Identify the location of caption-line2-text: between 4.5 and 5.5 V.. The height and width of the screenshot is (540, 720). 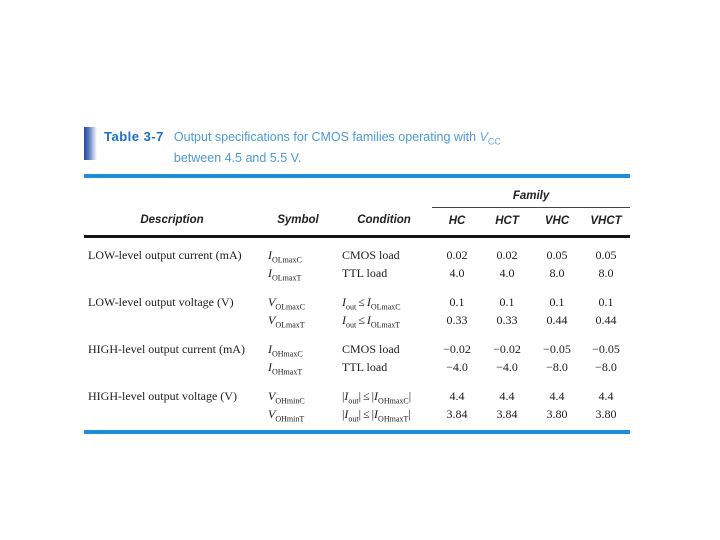
(237, 157).